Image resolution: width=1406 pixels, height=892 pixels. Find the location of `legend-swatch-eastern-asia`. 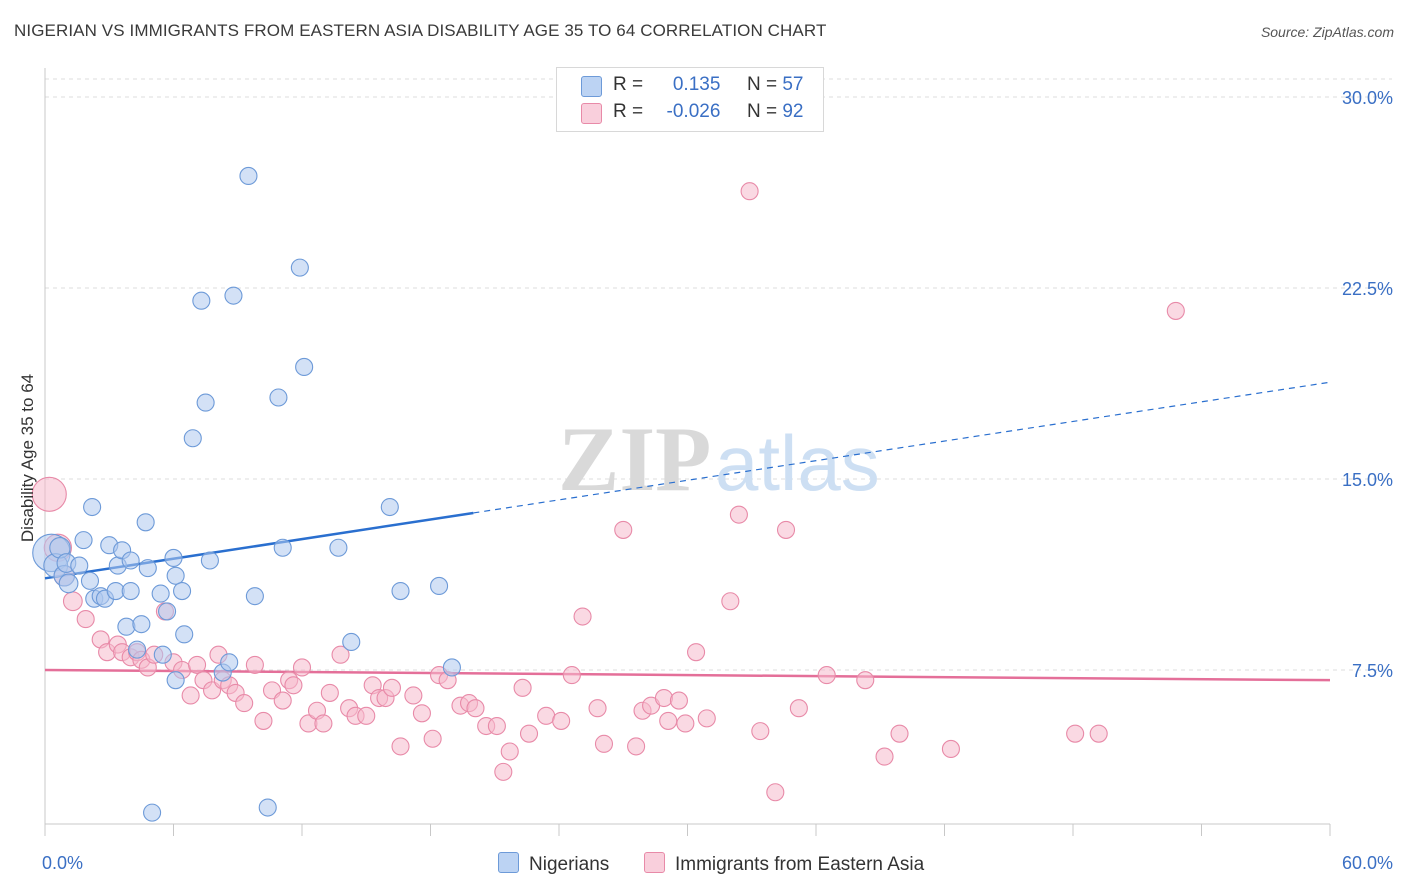

legend-swatch-eastern-asia is located at coordinates (591, 113).